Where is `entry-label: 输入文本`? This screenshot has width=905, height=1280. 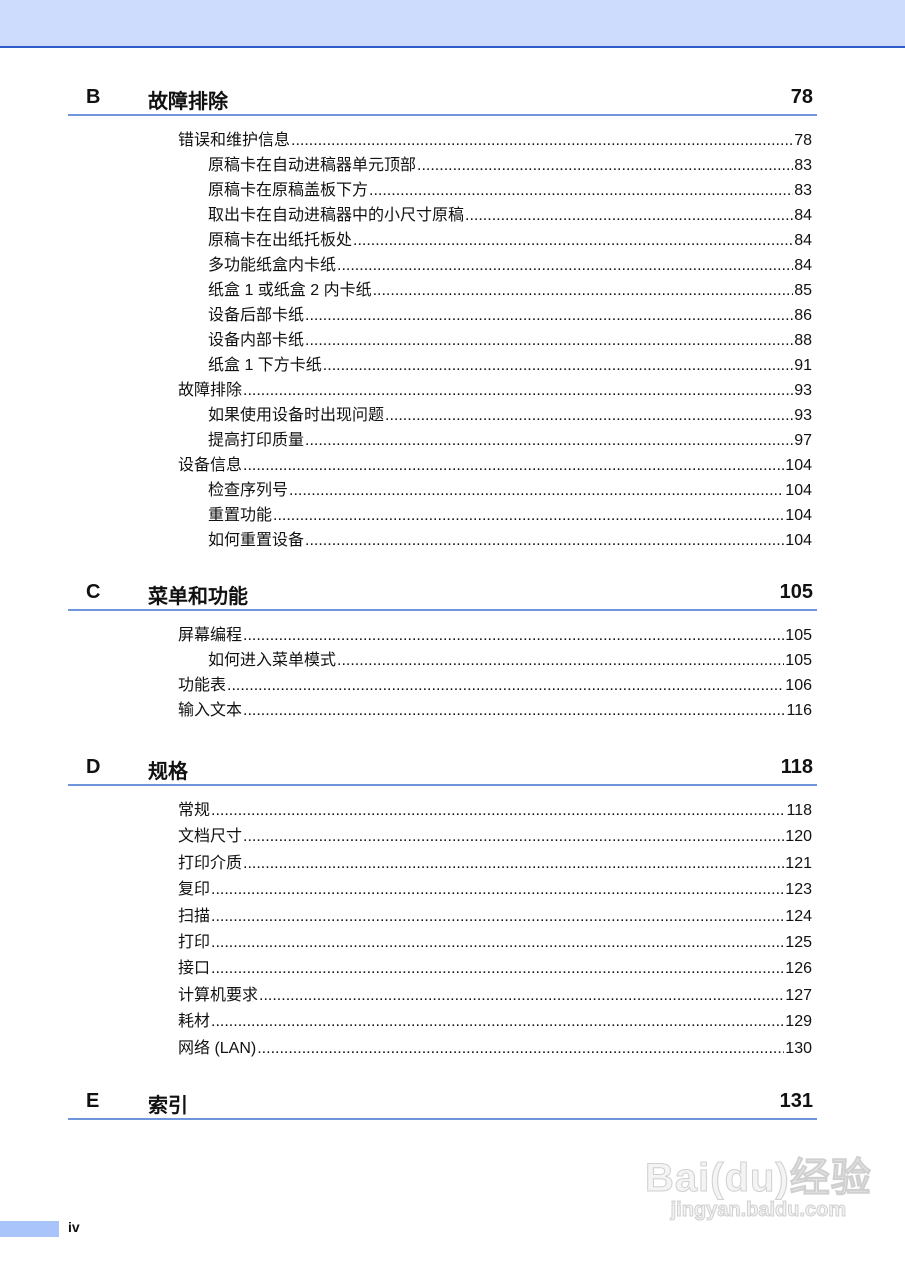
entry-label: 输入文本 is located at coordinates (210, 710).